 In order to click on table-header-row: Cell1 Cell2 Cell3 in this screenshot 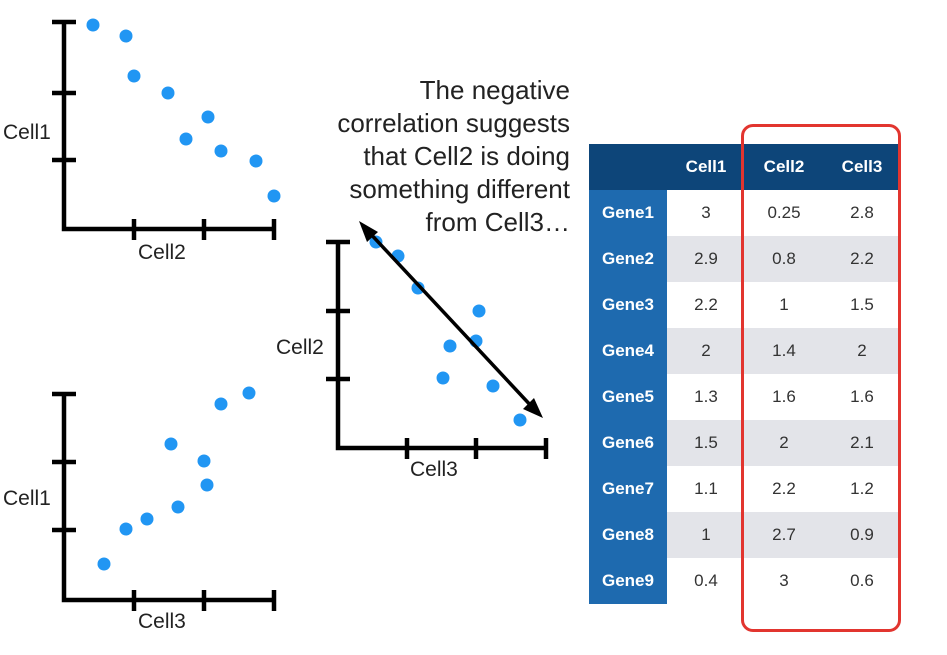, I will do `click(745, 167)`.